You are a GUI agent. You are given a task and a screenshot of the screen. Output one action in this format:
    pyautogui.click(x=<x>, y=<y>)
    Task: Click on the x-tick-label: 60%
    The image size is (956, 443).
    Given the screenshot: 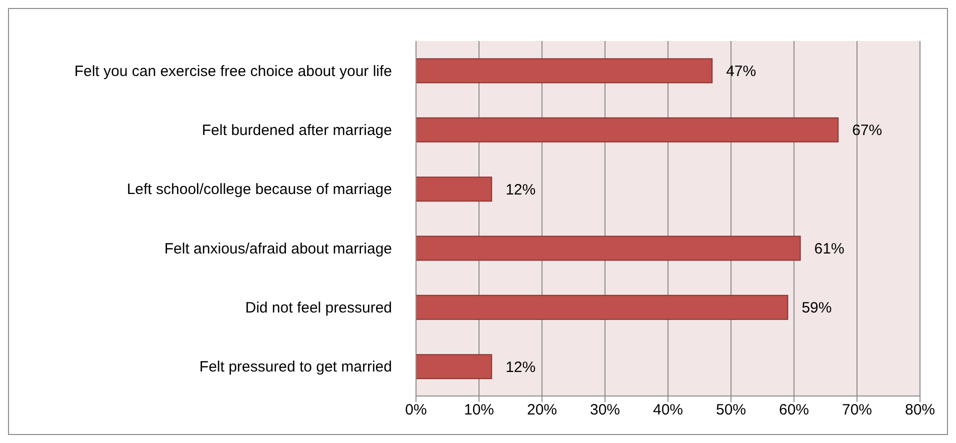 What is the action you would take?
    pyautogui.click(x=794, y=410)
    